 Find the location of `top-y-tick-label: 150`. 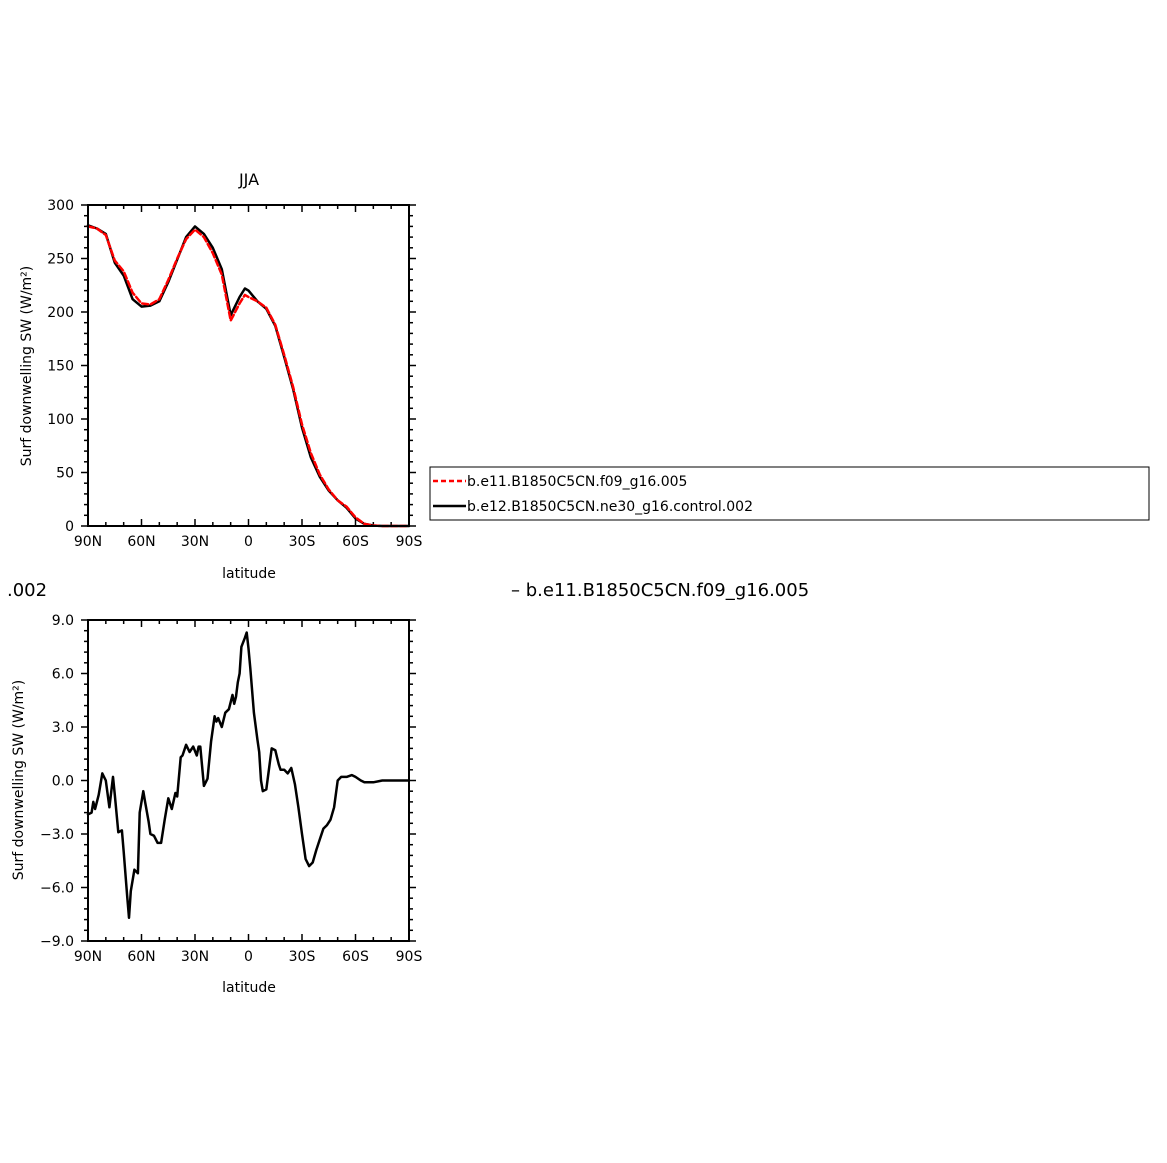

top-y-tick-label: 150 is located at coordinates (60, 367).